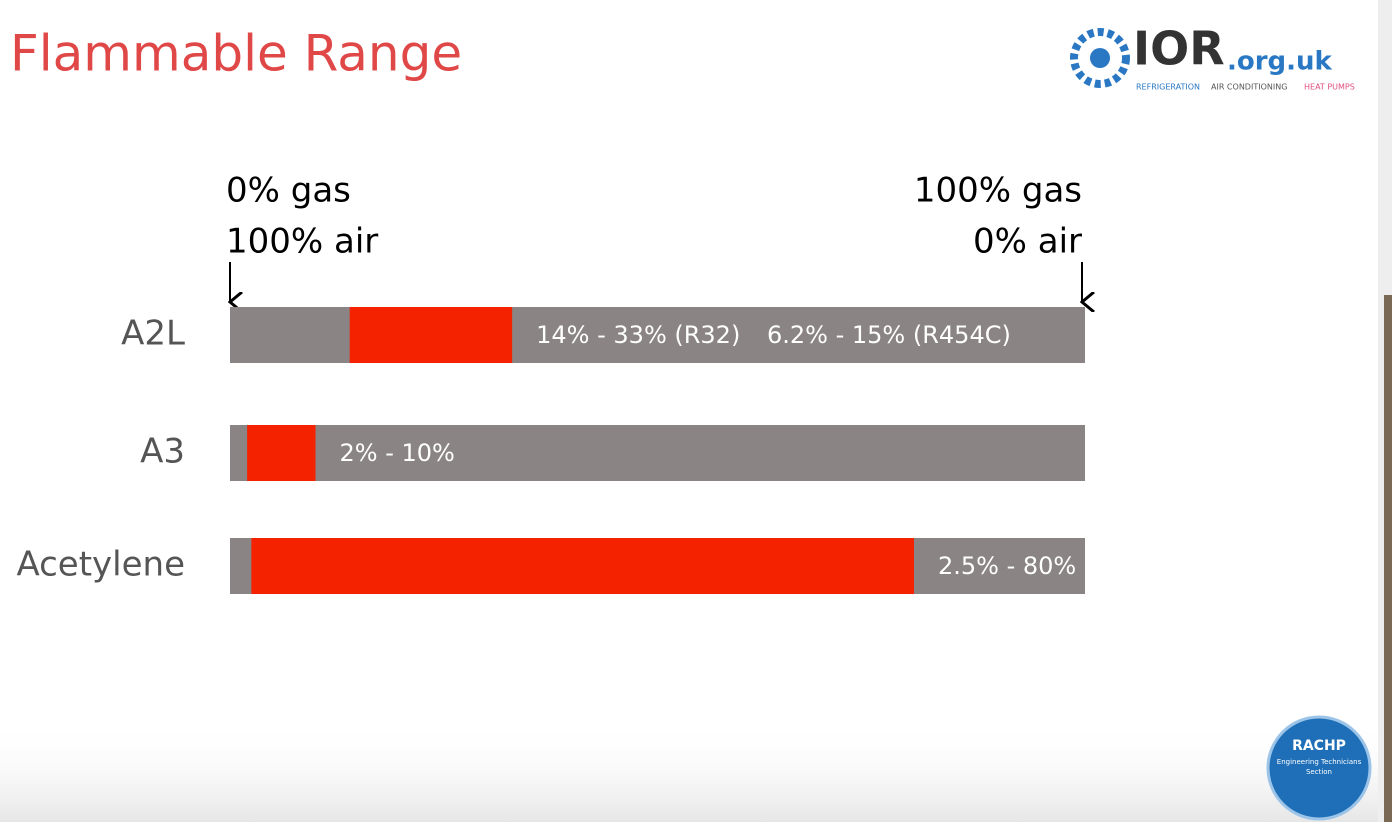 The image size is (1392, 826). What do you see at coordinates (288, 191) in the screenshot?
I see `axis-start-label: 0% gas` at bounding box center [288, 191].